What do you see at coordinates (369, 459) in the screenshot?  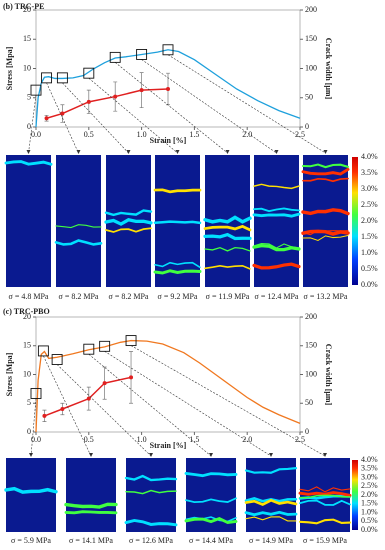 I see `colorbar-label: 4.0%` at bounding box center [369, 459].